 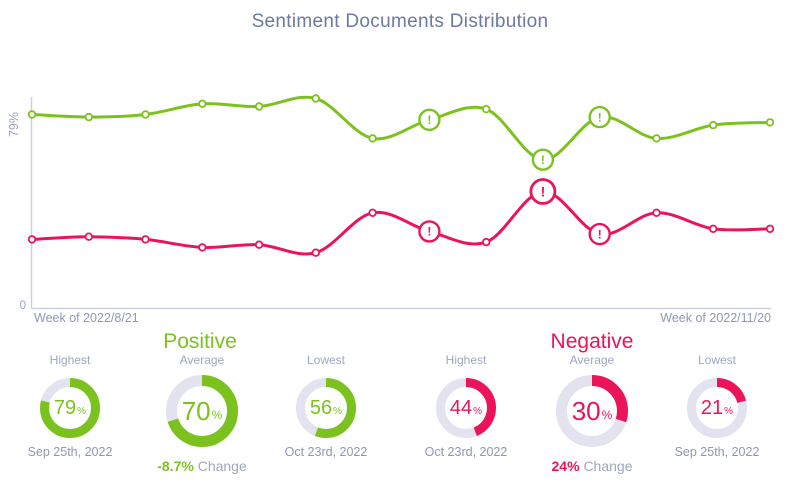 I want to click on alert-marker-negative-w10, so click(x=543, y=191).